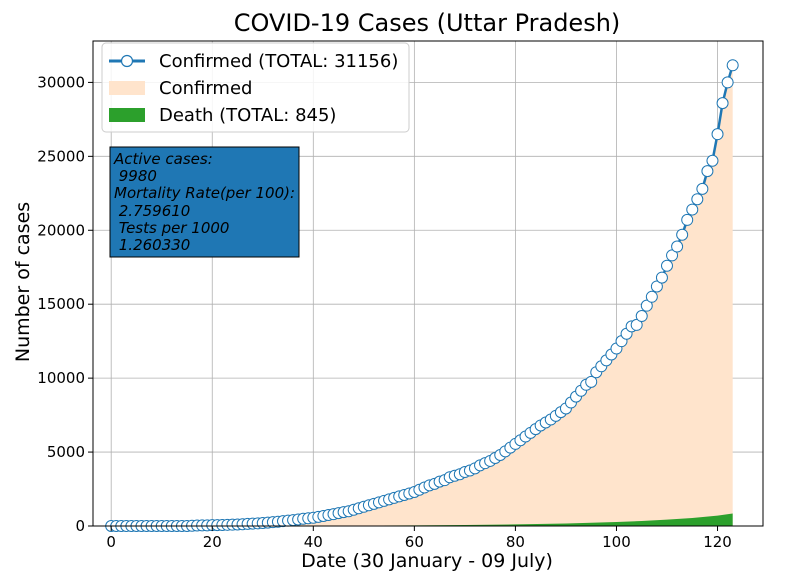 The height and width of the screenshot is (582, 786). I want to click on x-tick-label: 60, so click(414, 542).